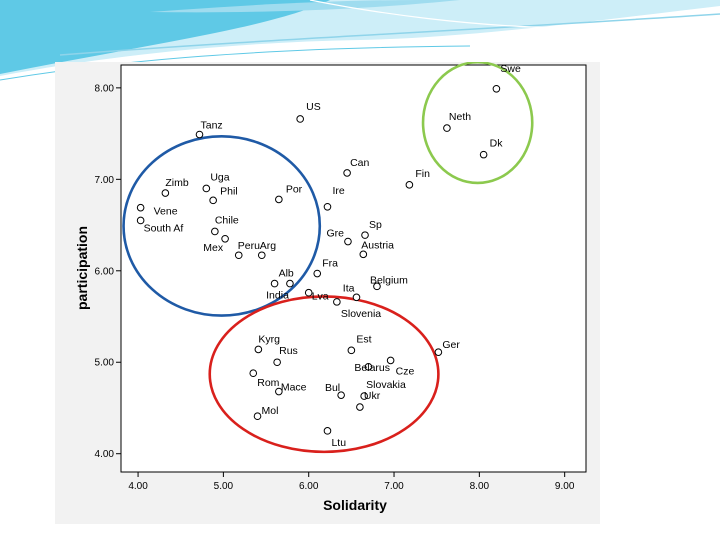  What do you see at coordinates (268, 246) in the screenshot?
I see `point-label: Arg` at bounding box center [268, 246].